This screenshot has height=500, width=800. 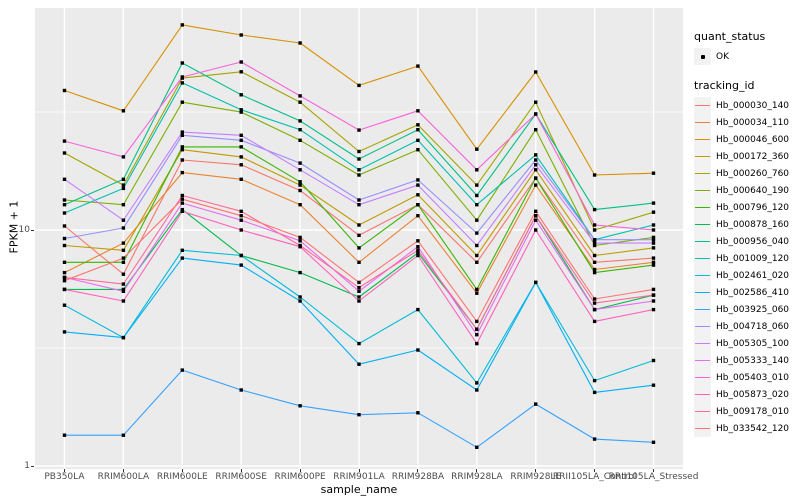 What do you see at coordinates (653, 477) in the screenshot?
I see `x-tick-label: RRII105LA_Stressed` at bounding box center [653, 477].